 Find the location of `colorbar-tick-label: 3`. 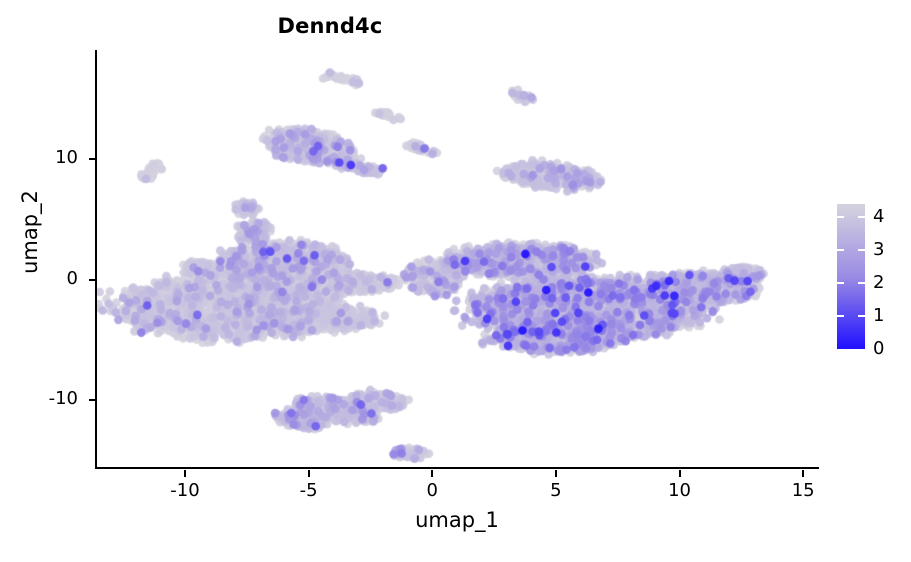

colorbar-tick-label: 3 is located at coordinates (879, 250).